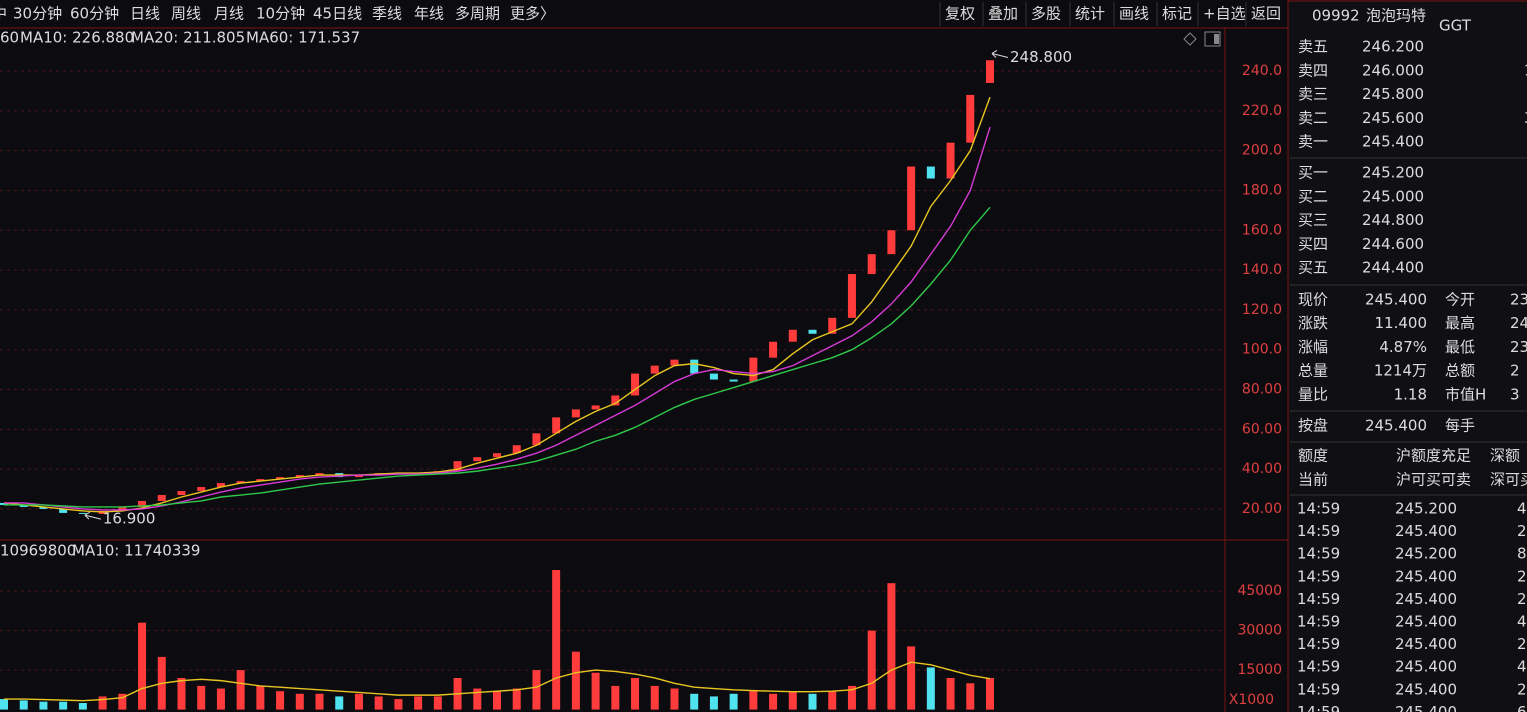 This screenshot has width=1527, height=712. Describe the element at coordinates (1003, 14) in the screenshot. I see `toolbar-button: 叠加` at that location.